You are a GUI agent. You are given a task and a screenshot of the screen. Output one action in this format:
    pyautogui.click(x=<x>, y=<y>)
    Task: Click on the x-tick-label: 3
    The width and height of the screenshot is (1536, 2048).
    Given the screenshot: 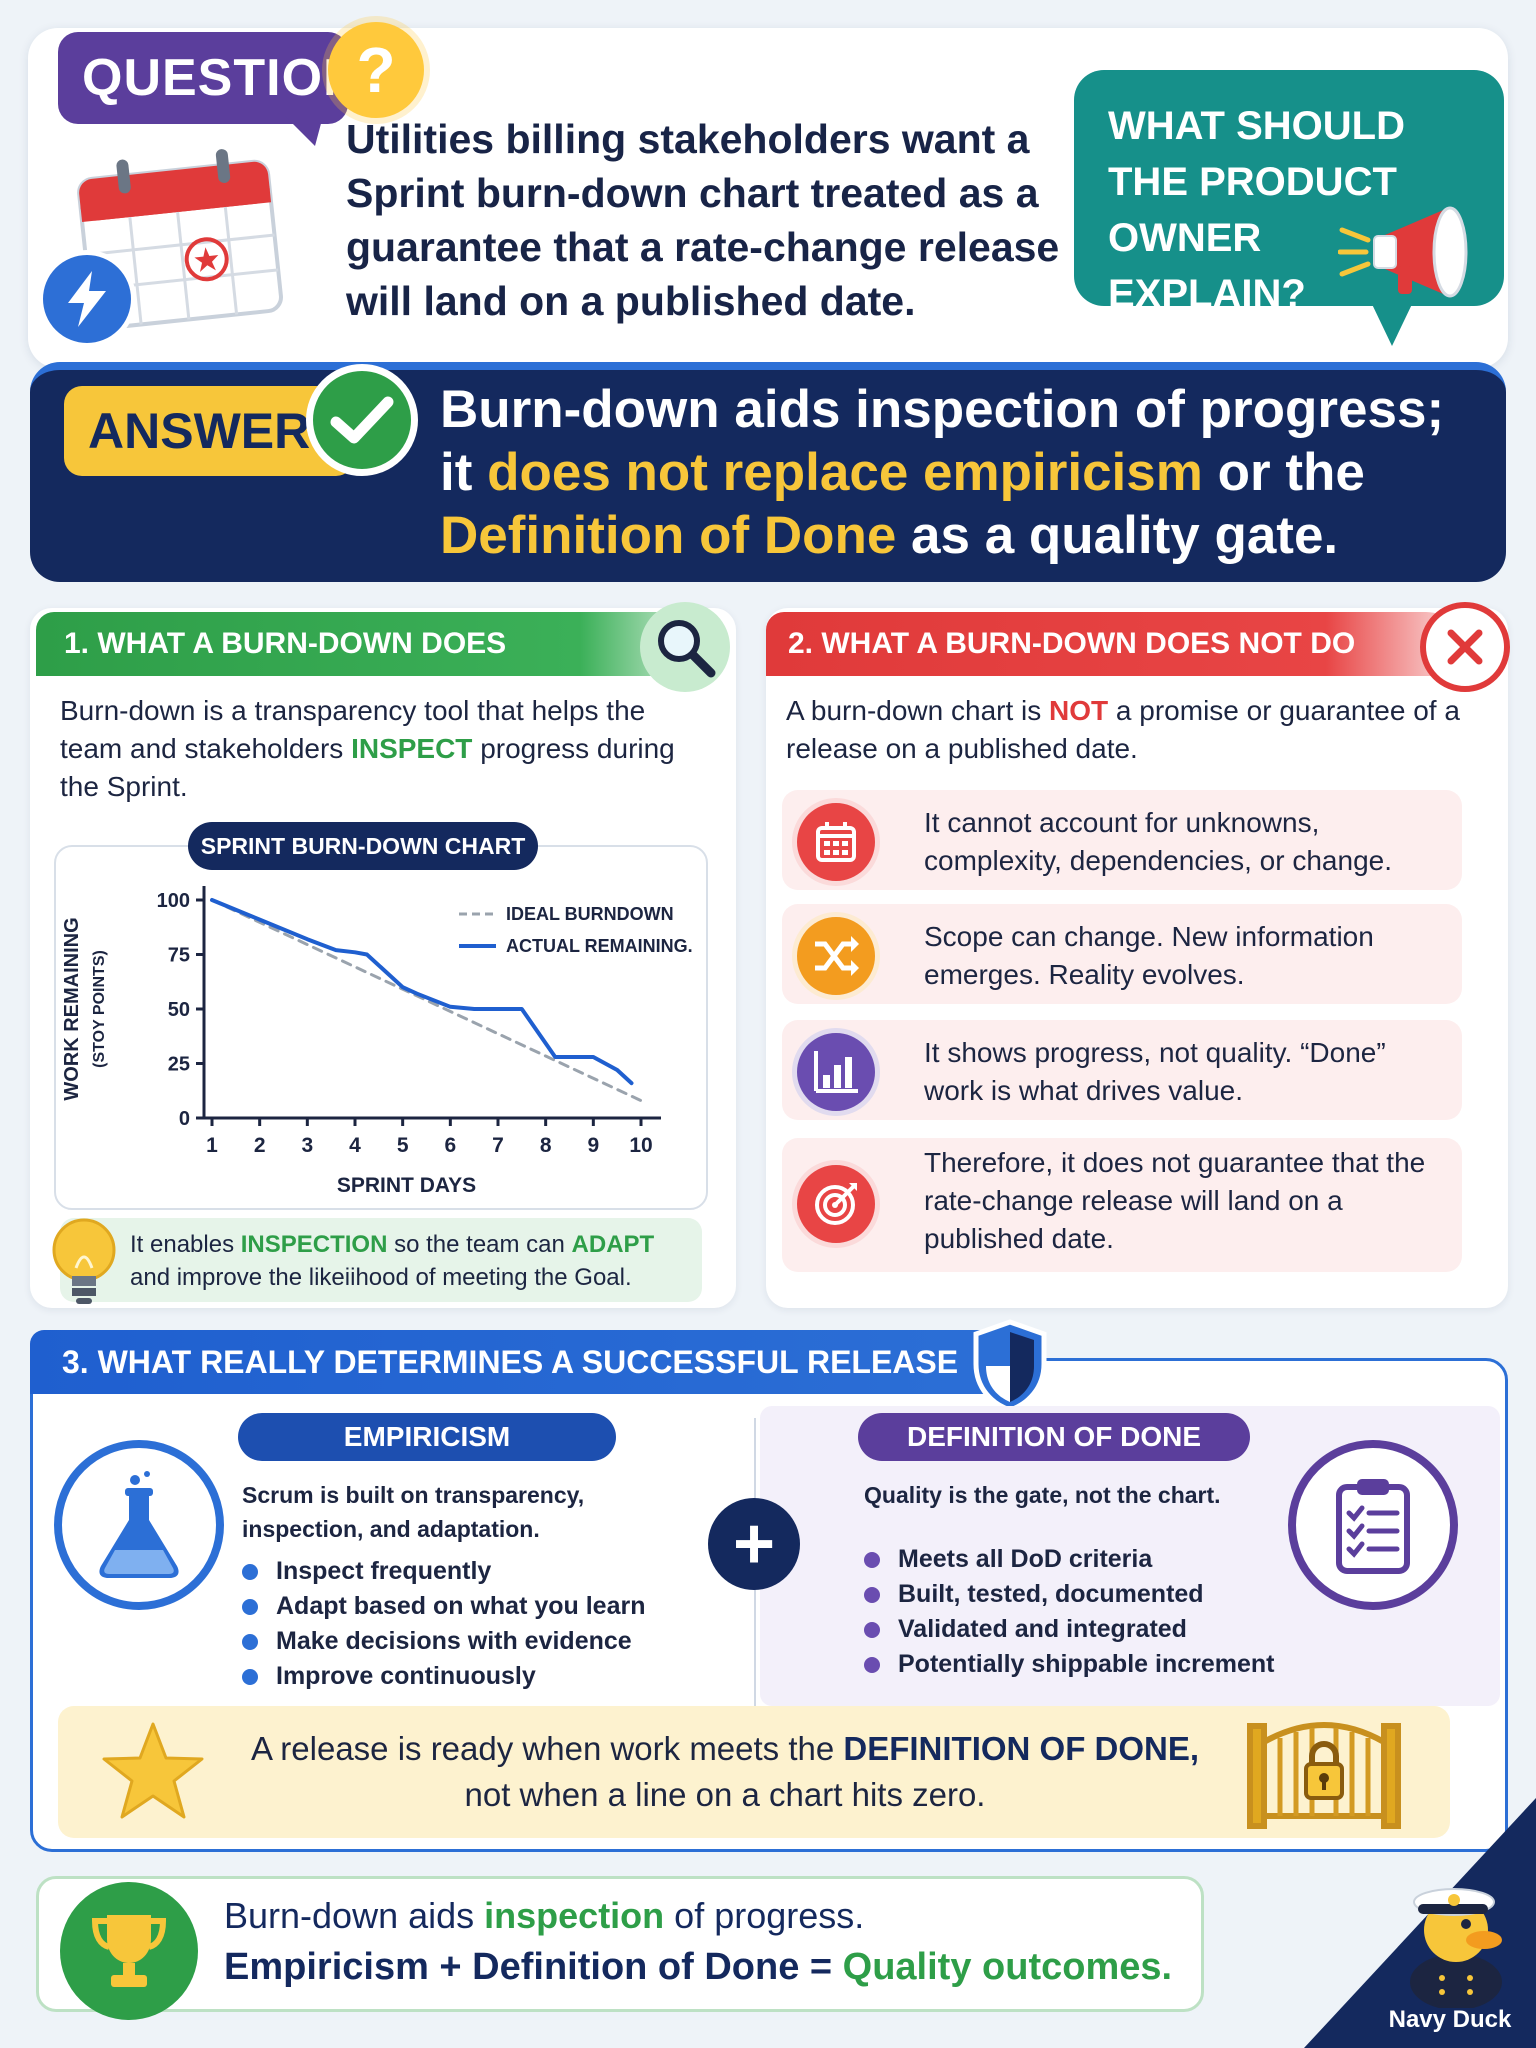 What is the action you would take?
    pyautogui.click(x=307, y=1145)
    